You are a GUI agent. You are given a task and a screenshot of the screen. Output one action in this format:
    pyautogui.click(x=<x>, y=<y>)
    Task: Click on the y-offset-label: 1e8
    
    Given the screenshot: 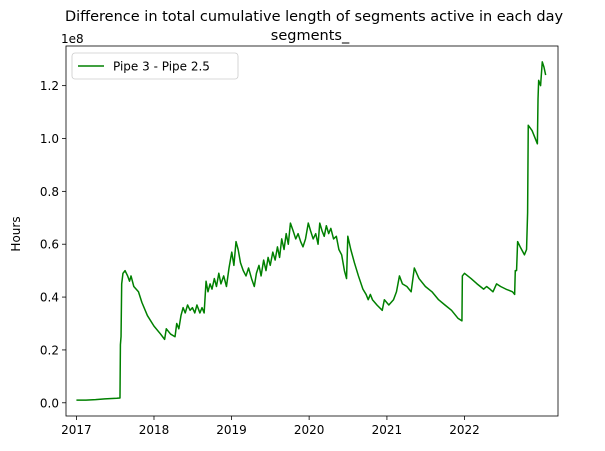 What is the action you would take?
    pyautogui.click(x=72, y=39)
    